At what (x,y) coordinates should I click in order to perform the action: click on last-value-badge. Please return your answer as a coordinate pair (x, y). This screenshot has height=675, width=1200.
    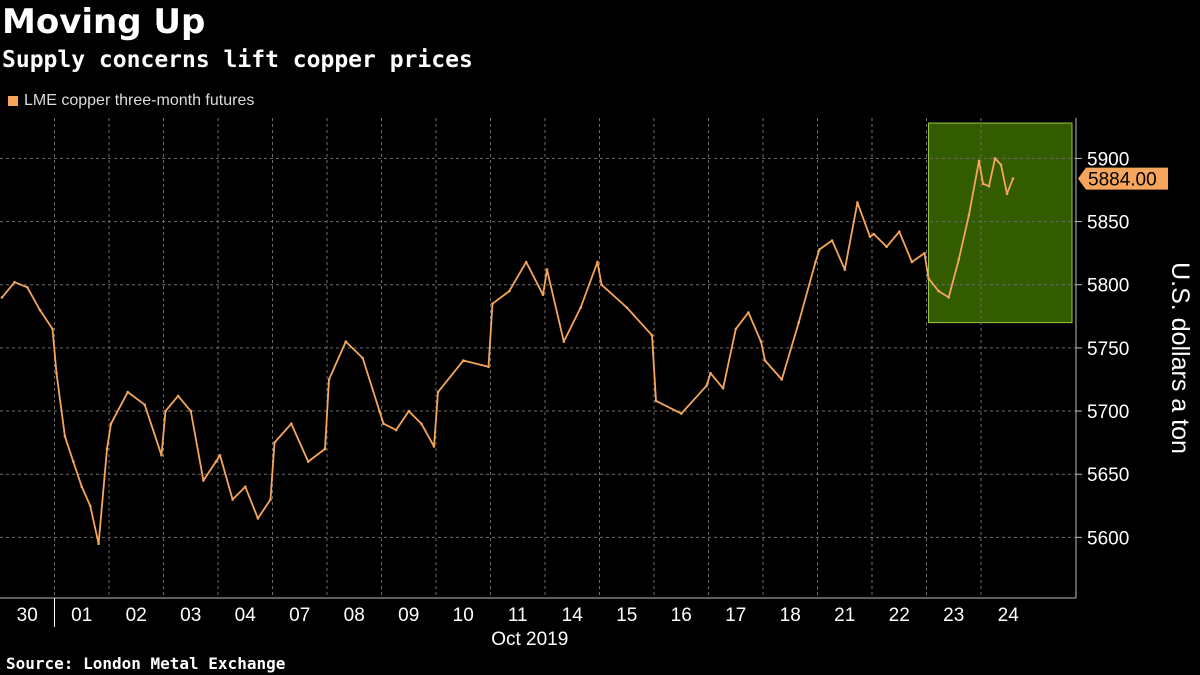
    Looking at the image, I should click on (1123, 178).